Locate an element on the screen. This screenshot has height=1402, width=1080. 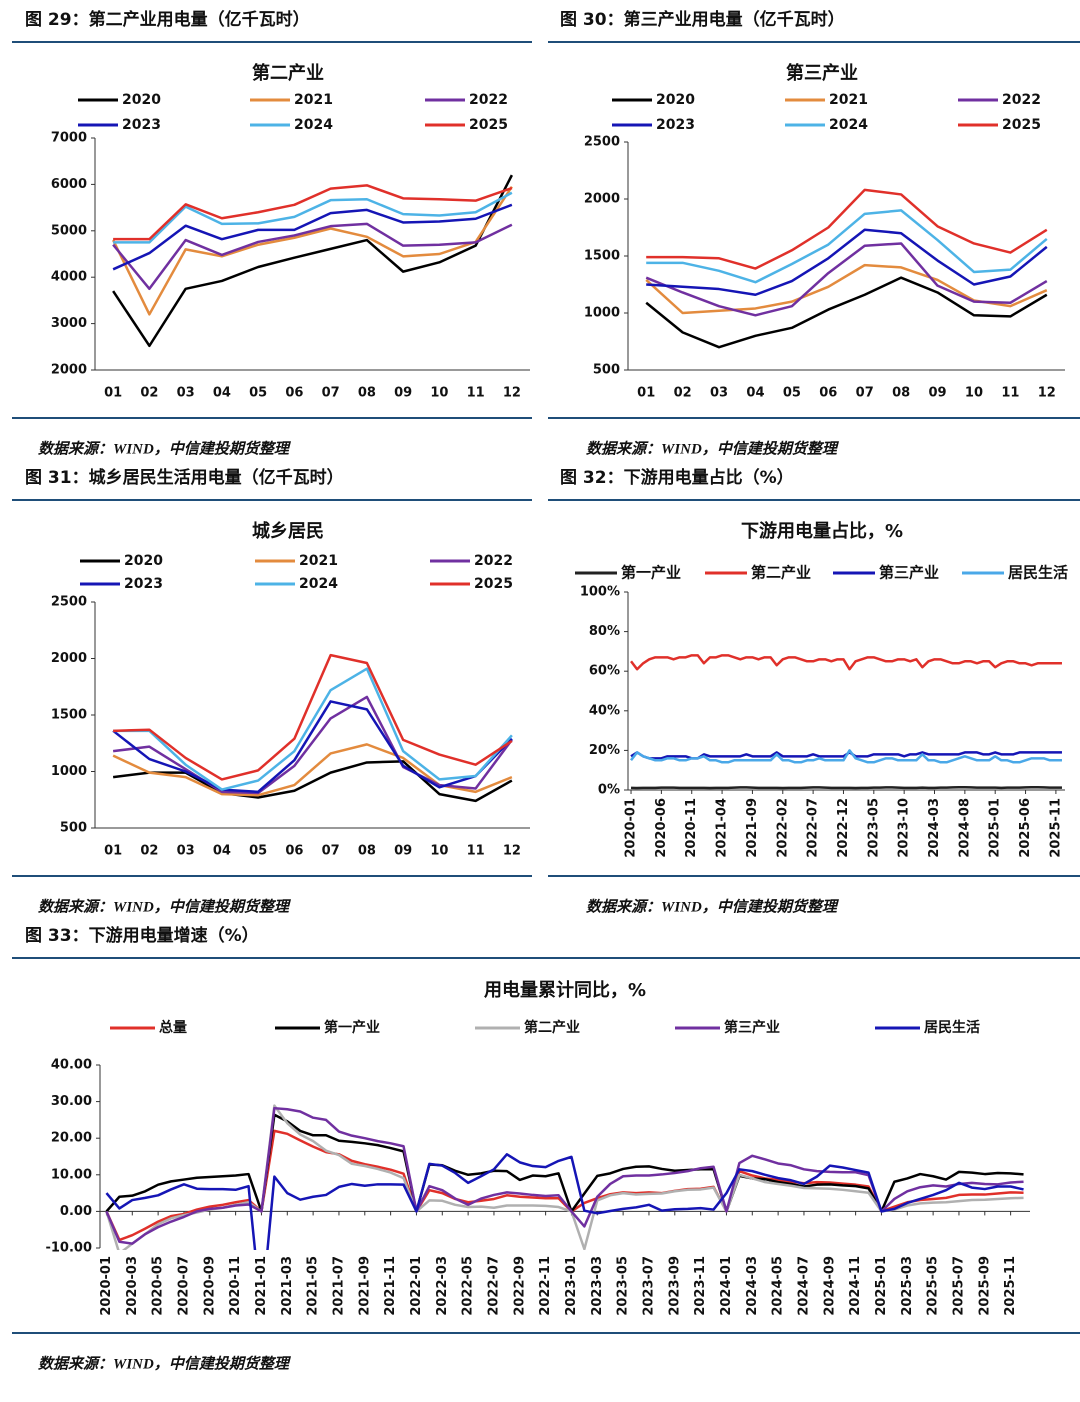
x-tick-label: 2021-04 is located at coordinates (722, 828).